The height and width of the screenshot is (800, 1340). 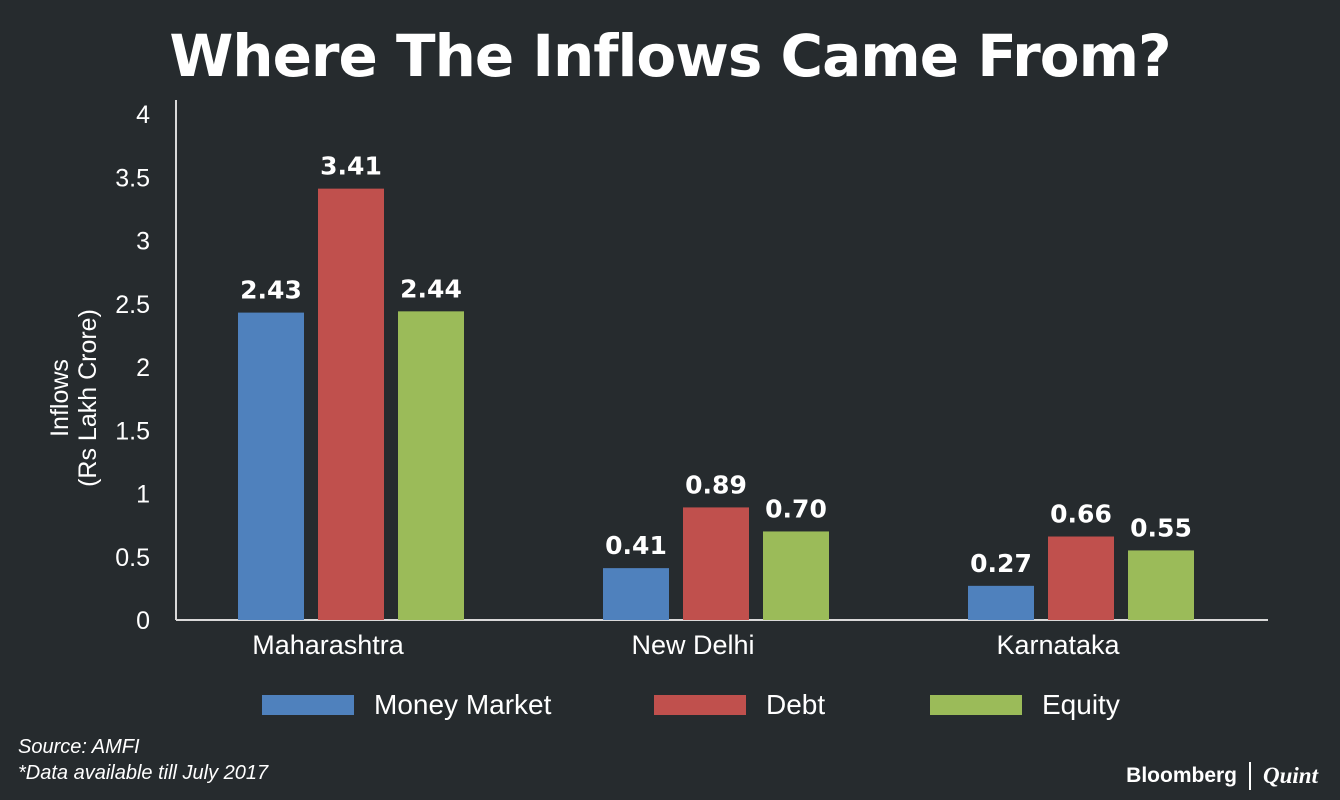 I want to click on data-label: 0.55, so click(x=1161, y=527).